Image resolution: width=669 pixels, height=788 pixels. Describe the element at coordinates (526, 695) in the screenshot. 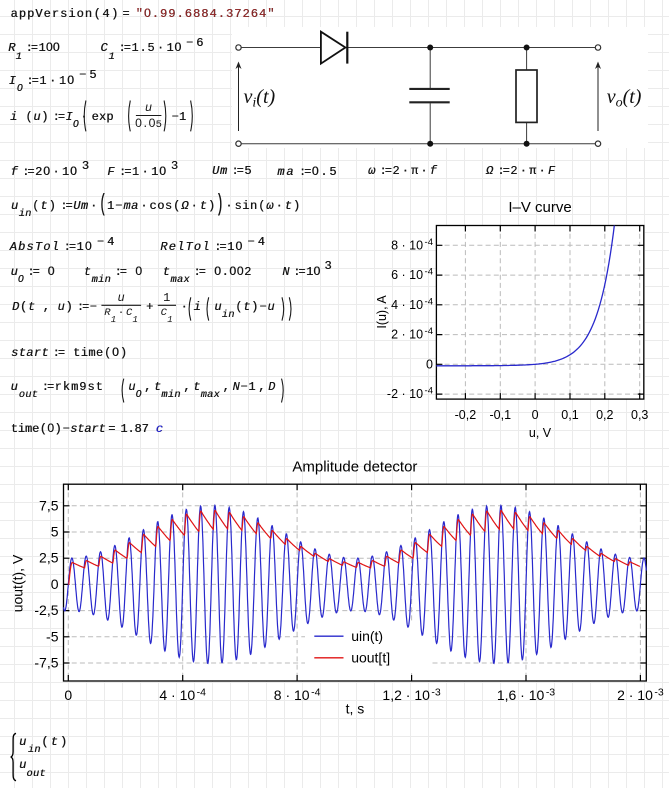

I see `svg-text:1,6 · 10-3: 1,6 · 10 -3` at that location.